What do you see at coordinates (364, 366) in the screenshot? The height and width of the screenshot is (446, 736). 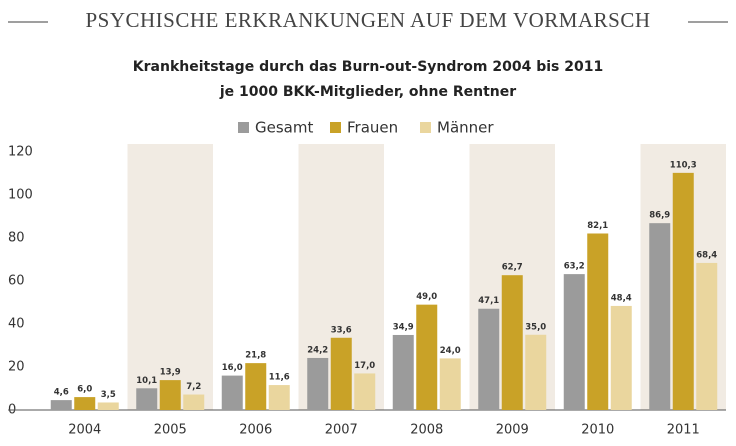 I see `value-label: 17,0` at bounding box center [364, 366].